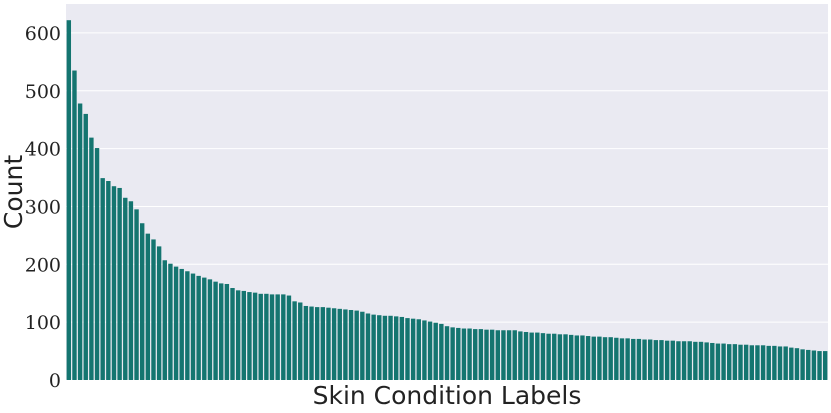 Image resolution: width=831 pixels, height=413 pixels. I want to click on y-tick-label: 400, so click(43, 150).